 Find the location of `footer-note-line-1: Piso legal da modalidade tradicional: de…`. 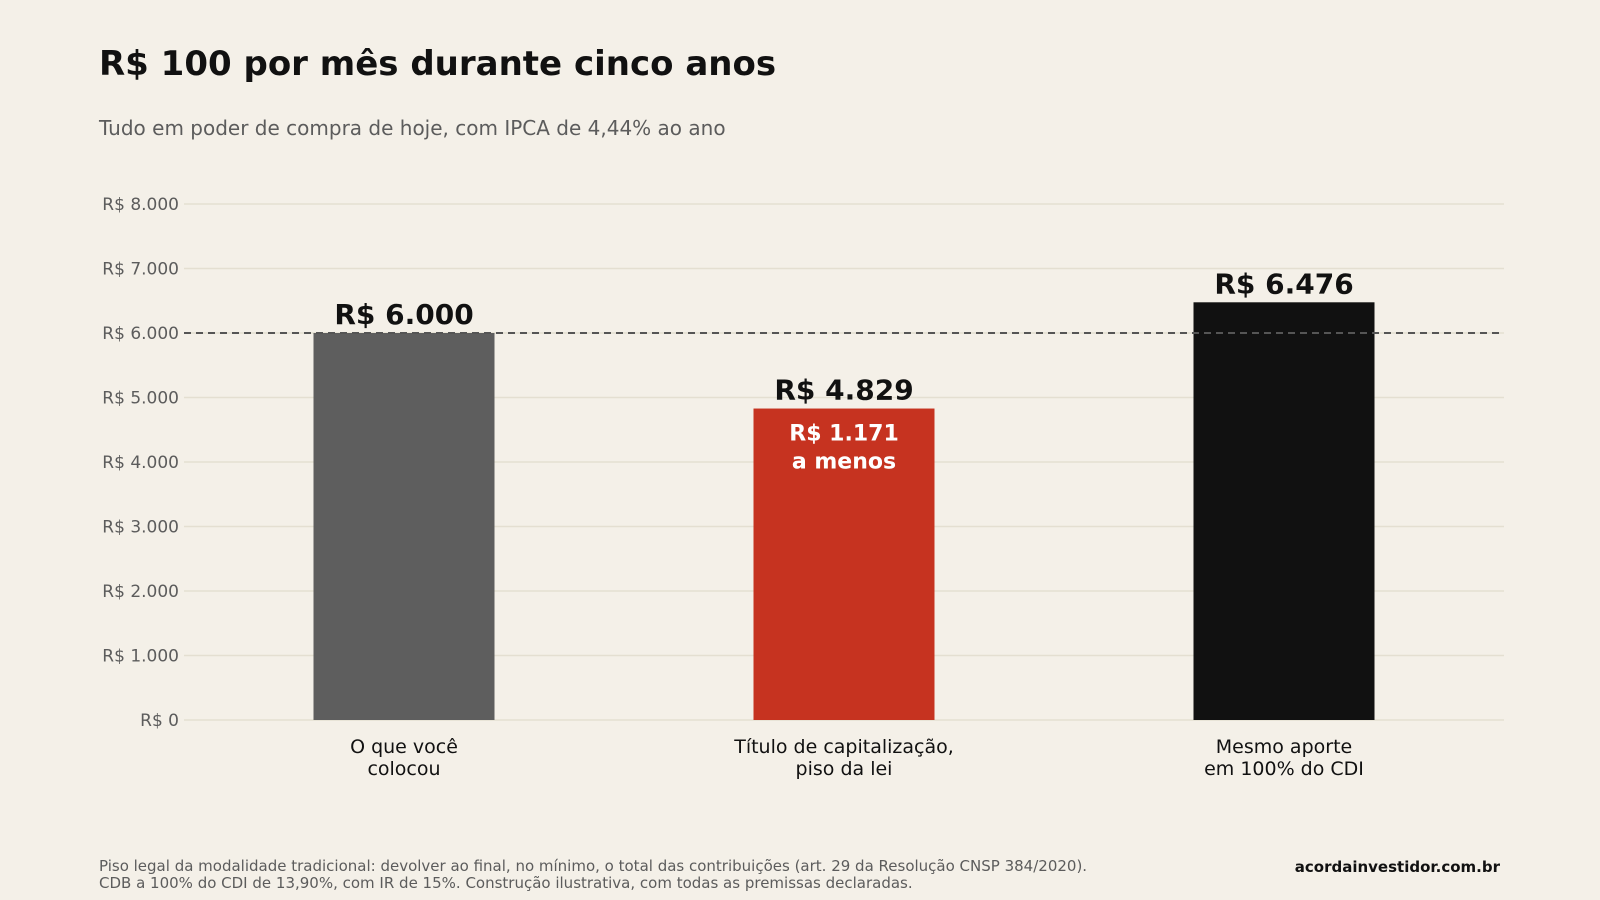

footer-note-line-1: Piso legal da modalidade tradicional: de… is located at coordinates (593, 866).